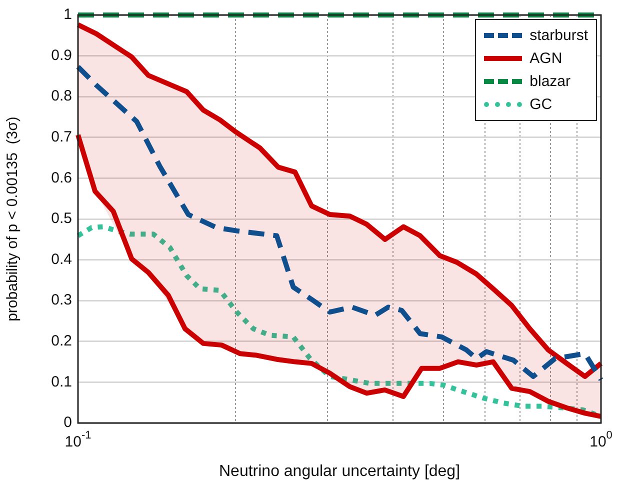 This screenshot has width=630, height=485. Describe the element at coordinates (13, 219) in the screenshot. I see `y-axis-title: probability of p < 0.00135 (3σ)` at that location.